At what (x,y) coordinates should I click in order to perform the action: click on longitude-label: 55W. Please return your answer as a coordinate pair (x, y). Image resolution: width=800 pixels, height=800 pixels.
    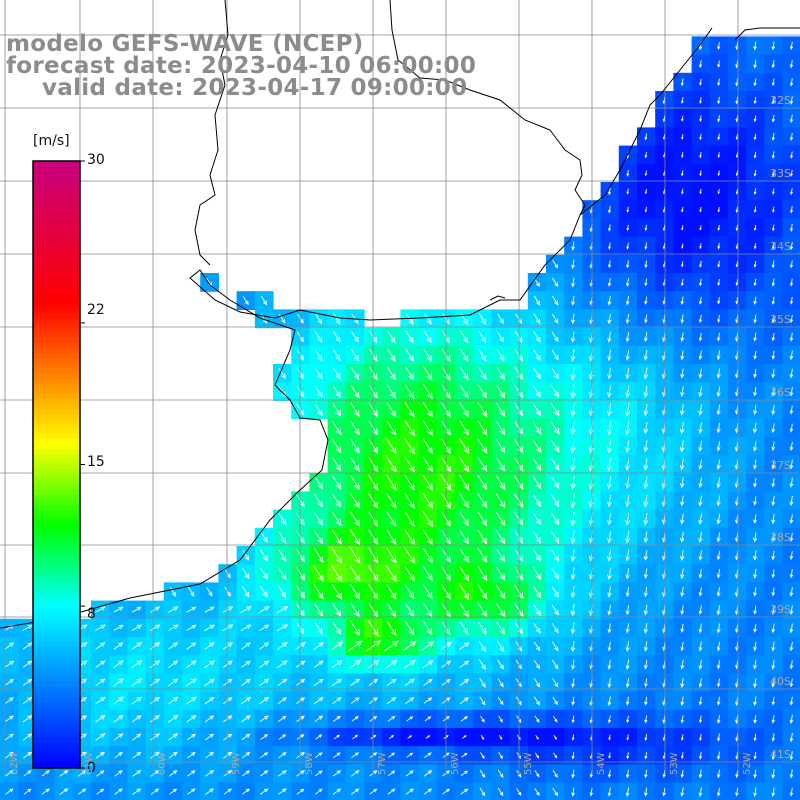
    Looking at the image, I should click on (528, 763).